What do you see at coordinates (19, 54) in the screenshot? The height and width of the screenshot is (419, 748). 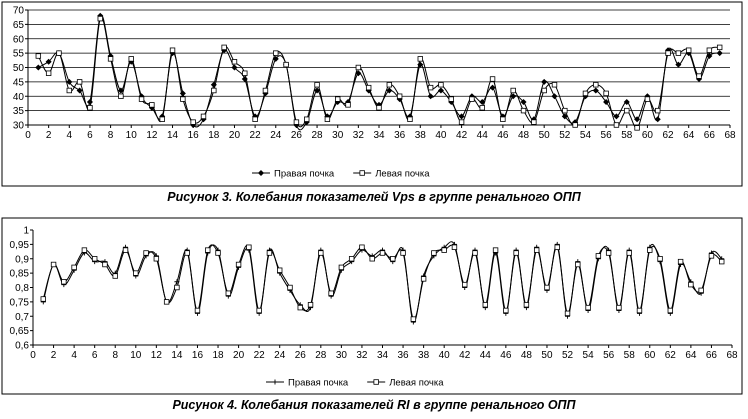 I see `fig3-y-tick-label: 55` at bounding box center [19, 54].